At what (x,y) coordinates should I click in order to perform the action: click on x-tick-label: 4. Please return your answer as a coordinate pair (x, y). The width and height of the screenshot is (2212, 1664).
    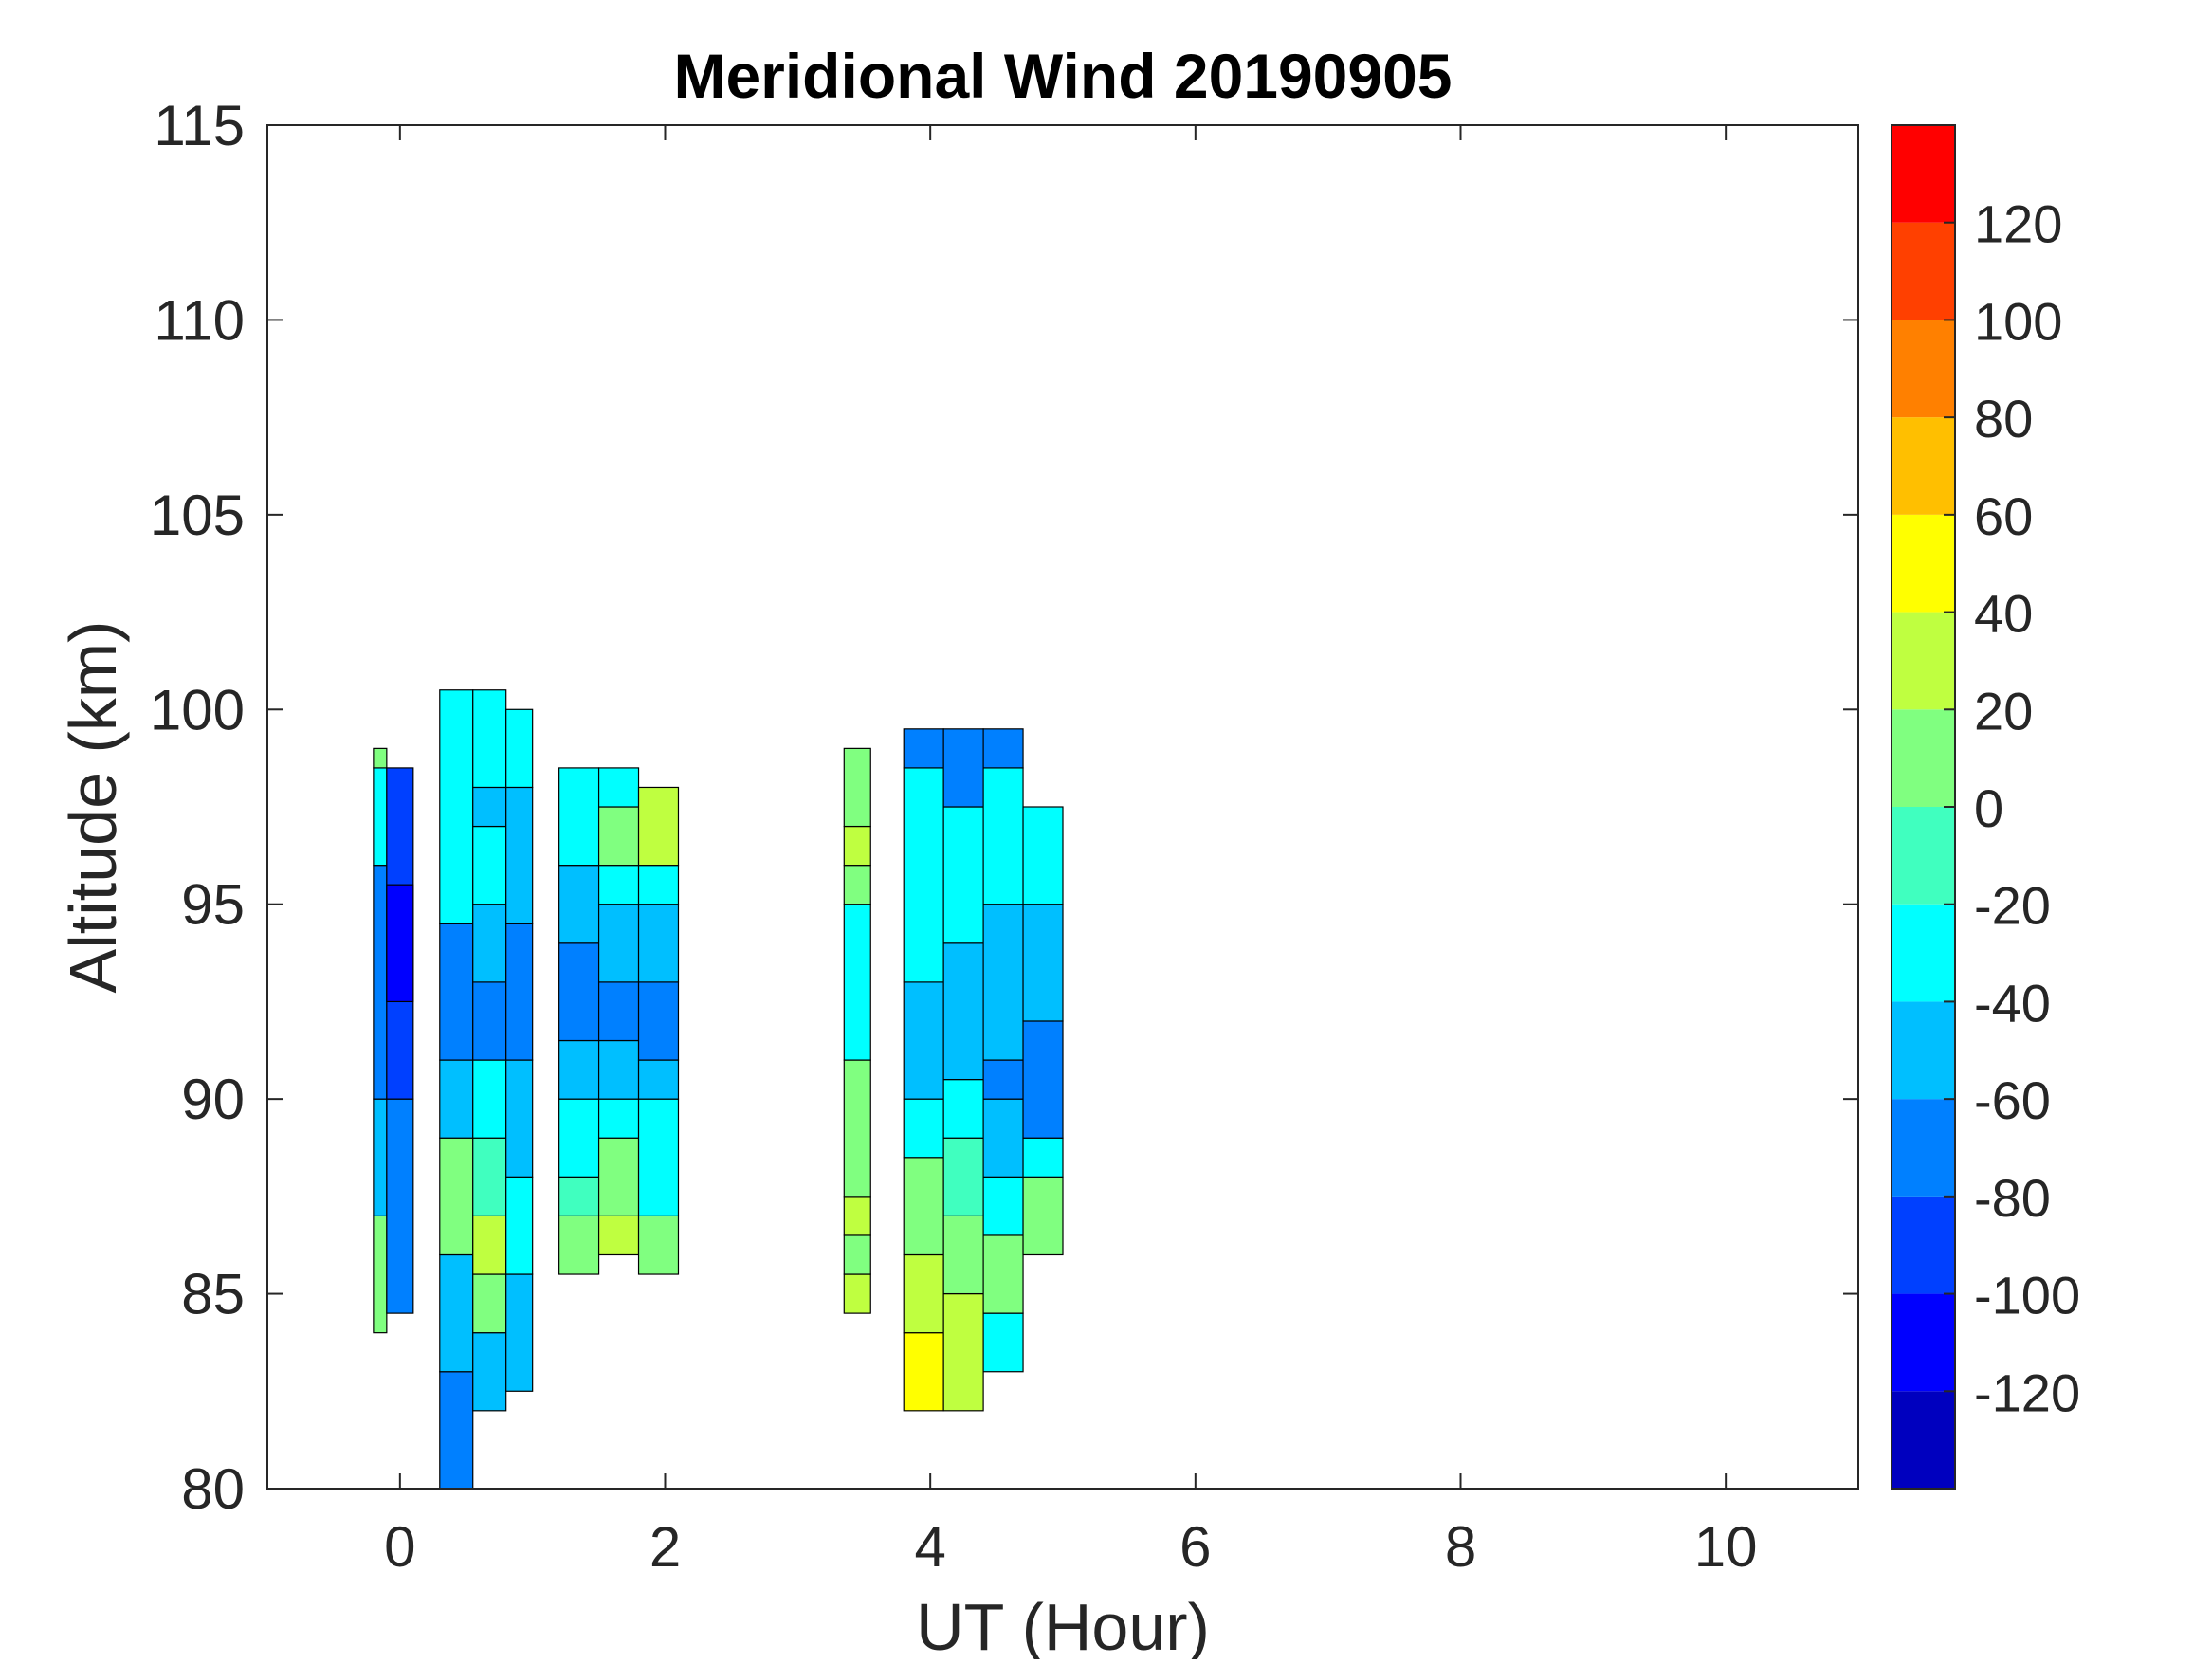
    Looking at the image, I should click on (929, 1547).